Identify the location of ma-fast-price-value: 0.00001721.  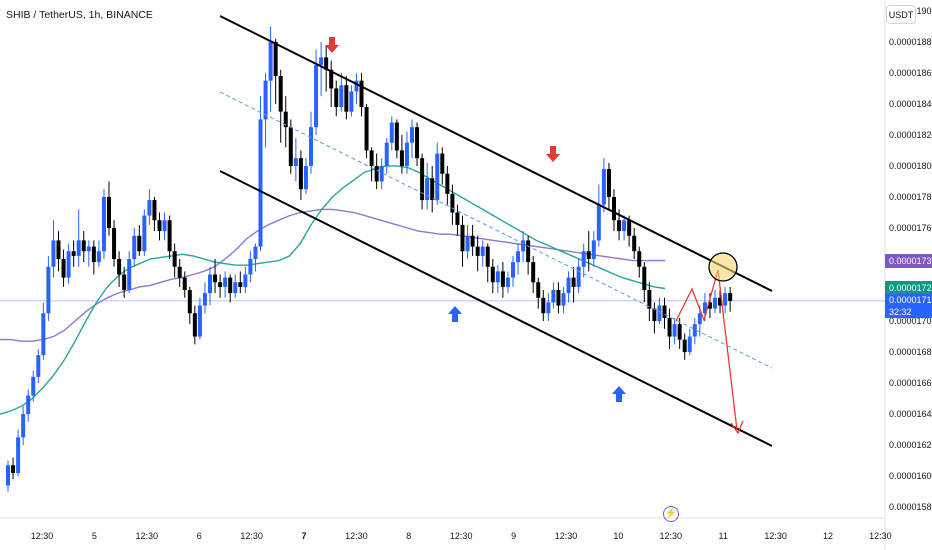
(910, 288).